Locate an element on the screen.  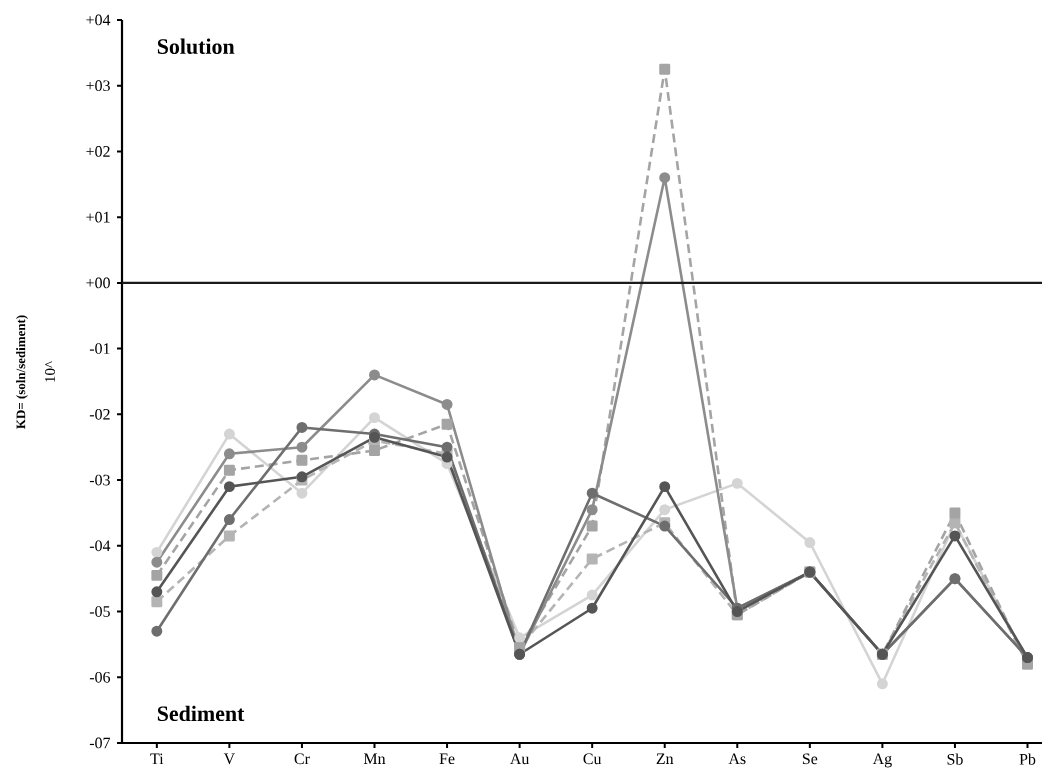
y-tick-label: -03 is located at coordinates (99, 480).